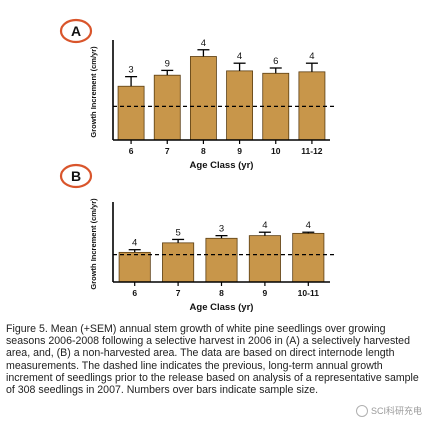 This screenshot has width=428, height=421. What do you see at coordinates (93, 244) in the screenshot?
I see `panel-b-y-axis-title: Growth Increment (cm/yr)` at bounding box center [93, 244].